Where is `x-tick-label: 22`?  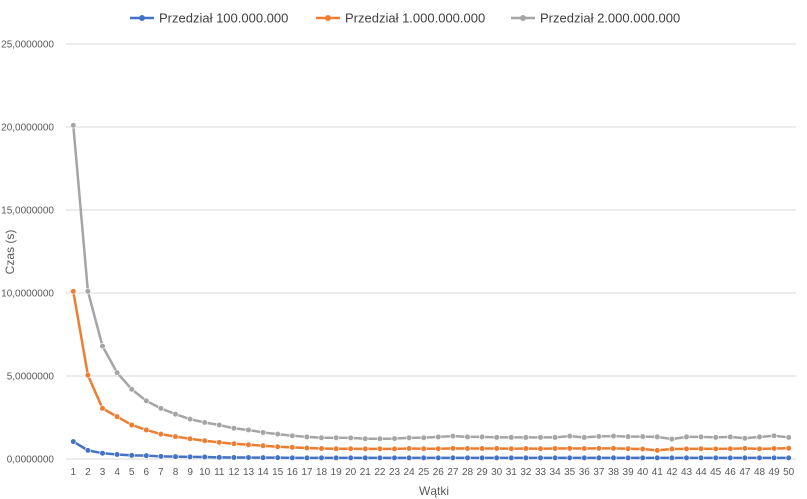
x-tick-label: 22 is located at coordinates (380, 472).